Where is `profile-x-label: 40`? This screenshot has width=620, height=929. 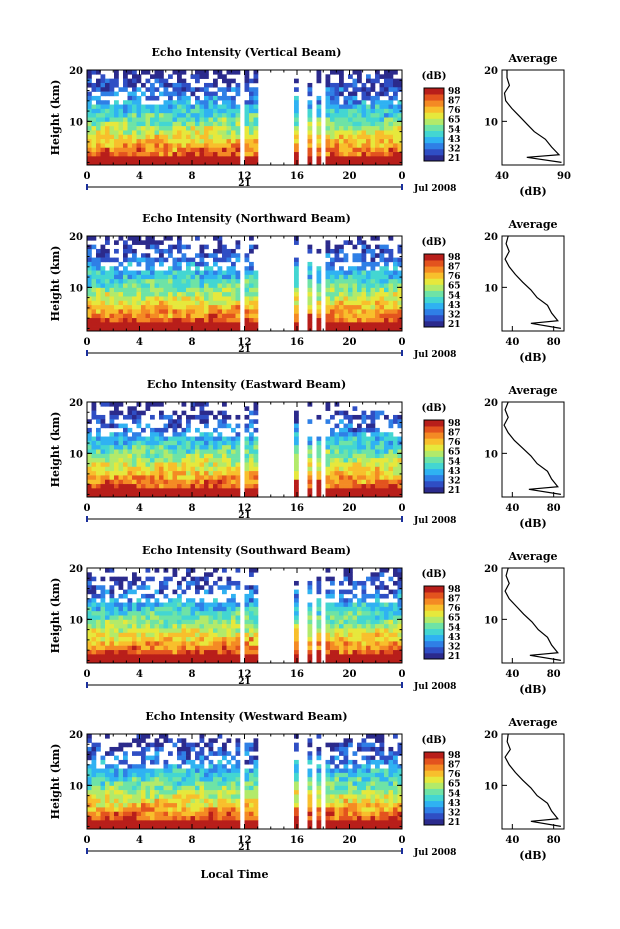 profile-x-label: 40 is located at coordinates (512, 508).